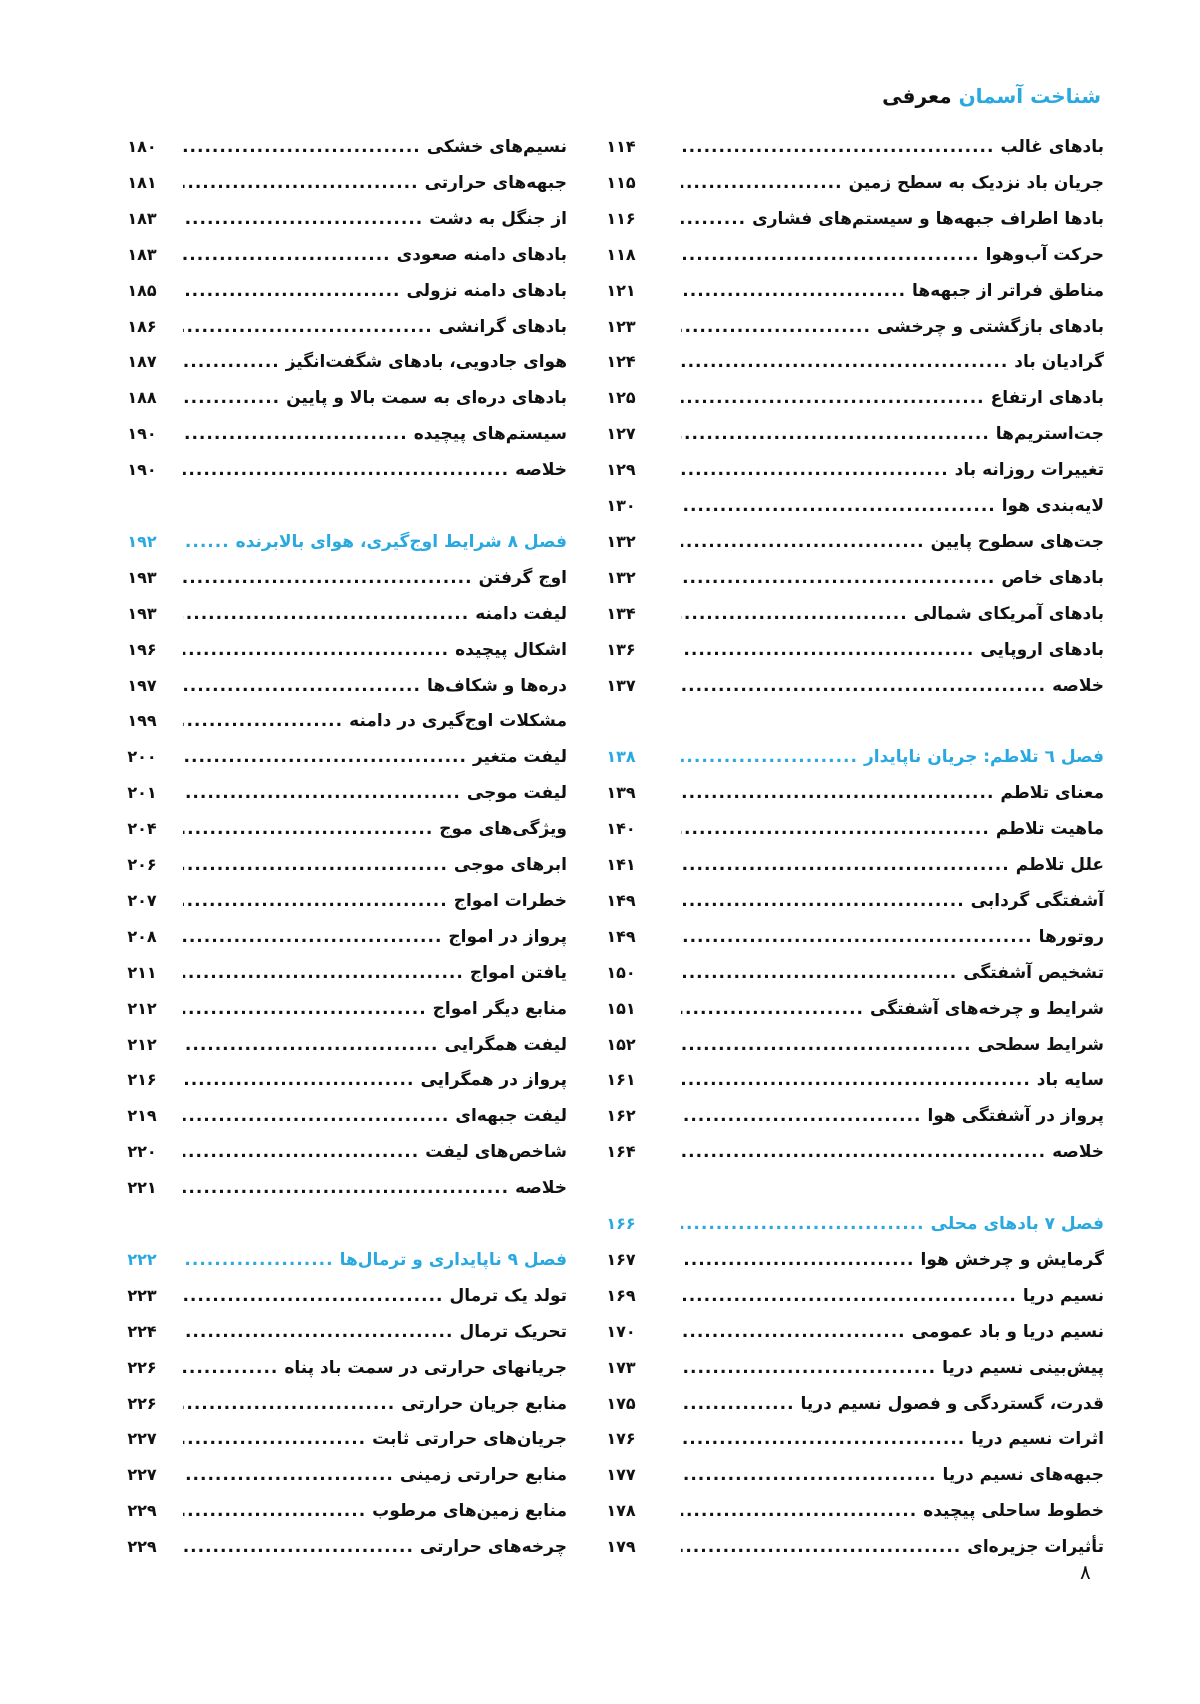 This screenshot has width=1200, height=1704. Describe the element at coordinates (375, 1404) in the screenshot. I see `toc-entry: منابع جریان حرارتی` at that location.